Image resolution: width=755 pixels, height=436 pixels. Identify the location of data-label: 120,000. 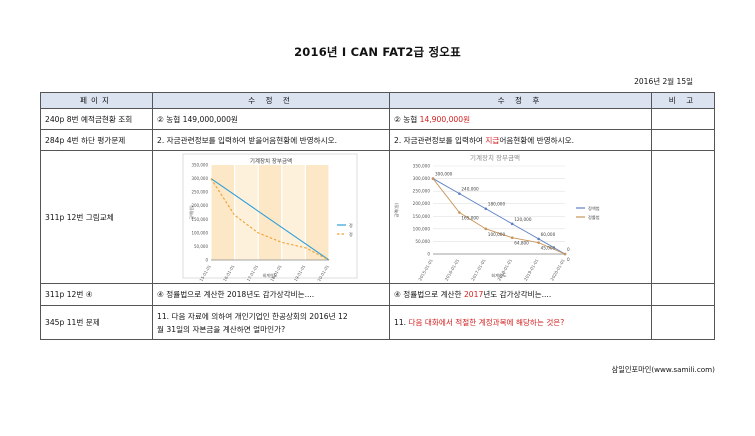
(523, 219).